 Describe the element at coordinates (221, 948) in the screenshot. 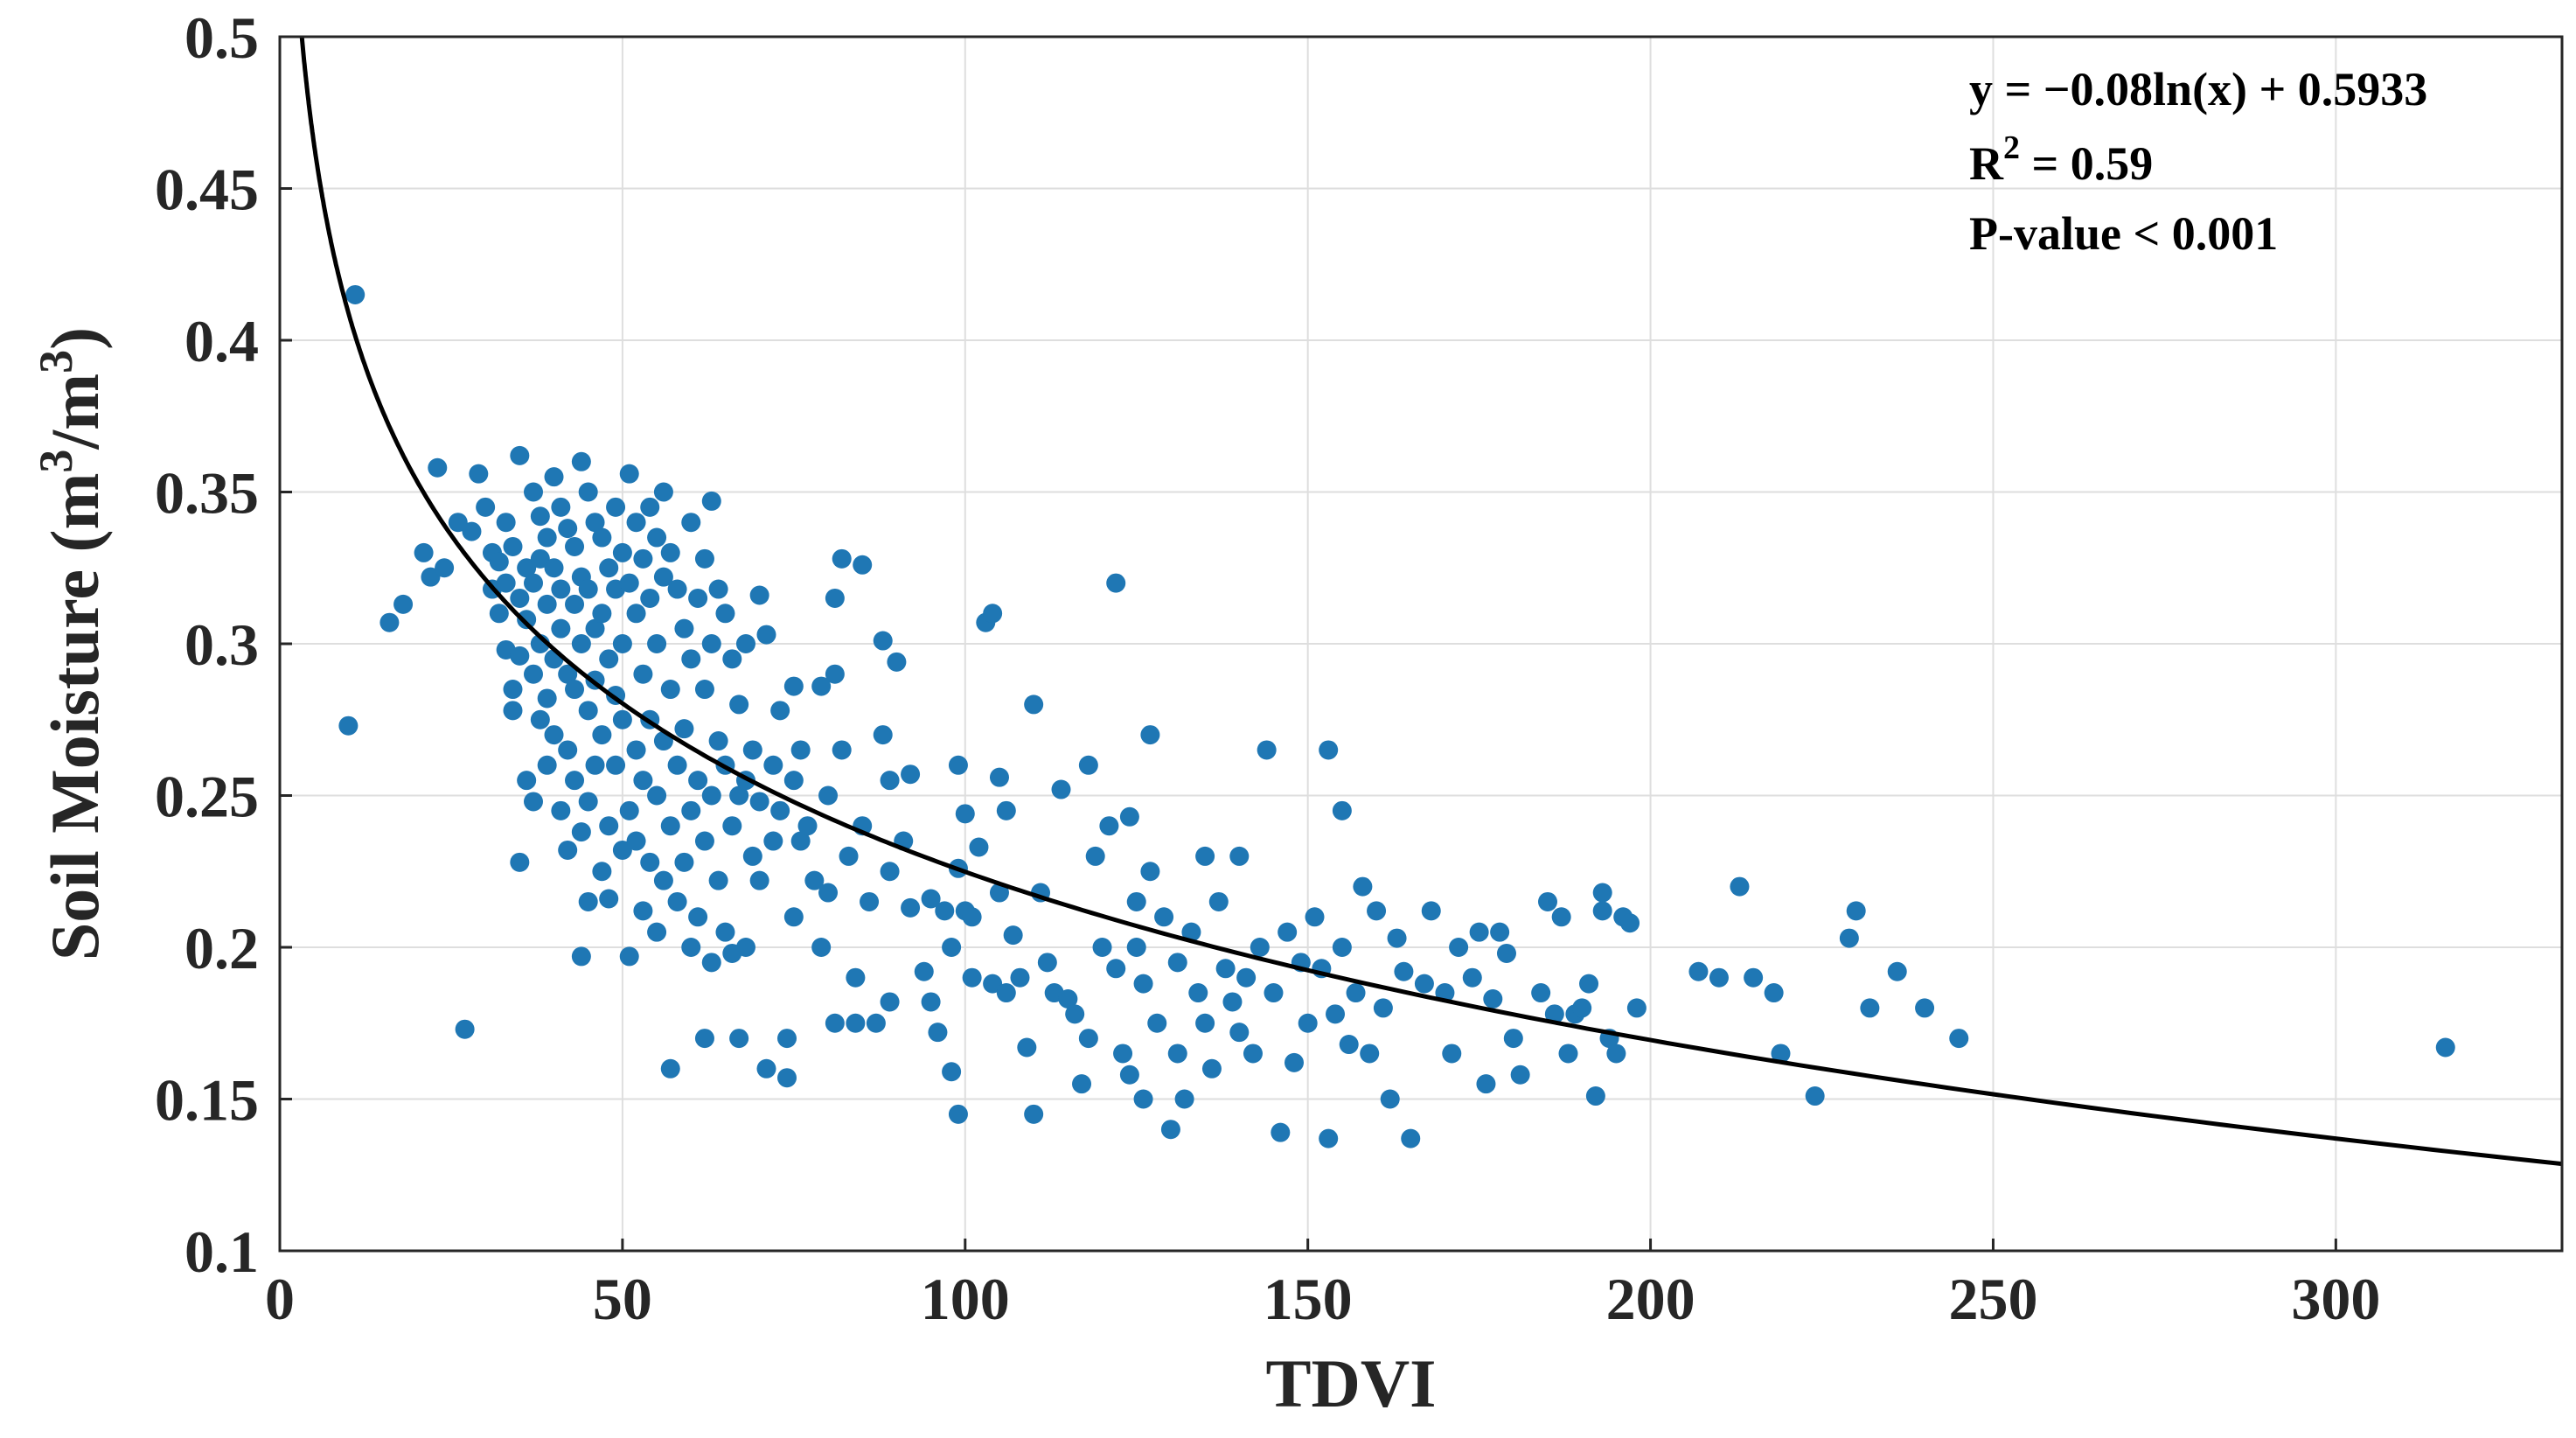

I see `y-tick-label: 0.2` at that location.